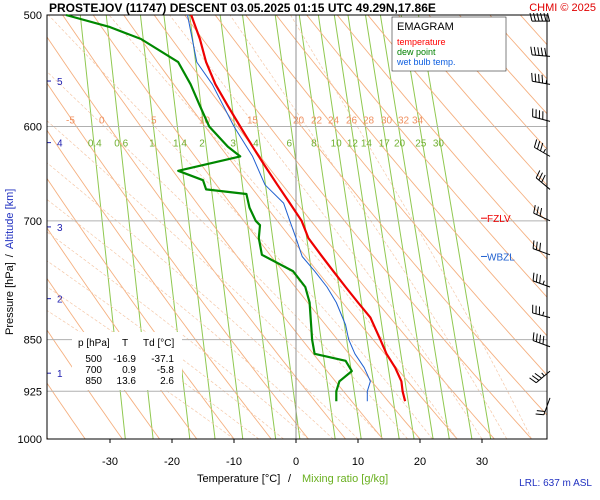 The width and height of the screenshot is (600, 500). I want to click on y-axis-label: Pressure [hPa] / Altitude [km], so click(10, 262).